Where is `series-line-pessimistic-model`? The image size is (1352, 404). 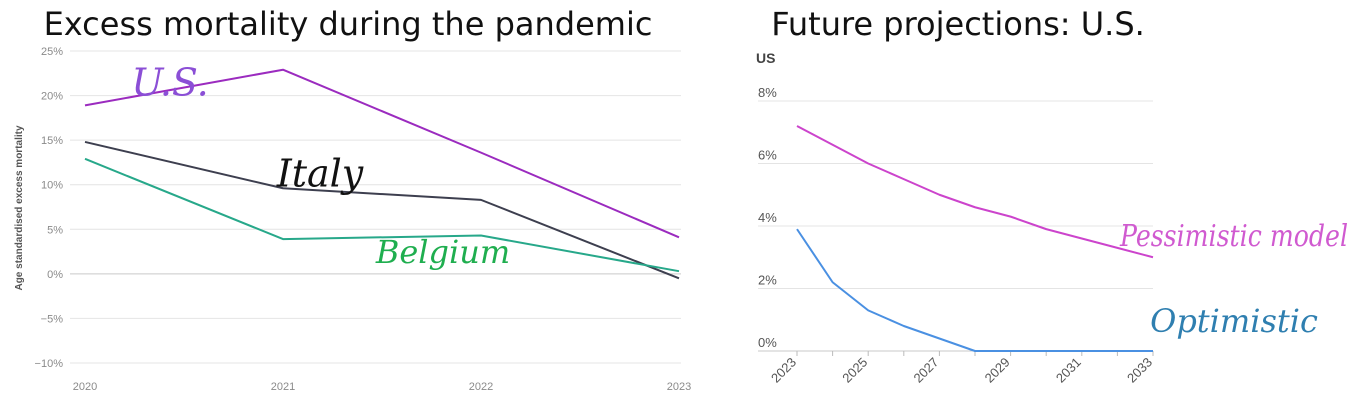
series-line-pessimistic-model is located at coordinates (975, 192).